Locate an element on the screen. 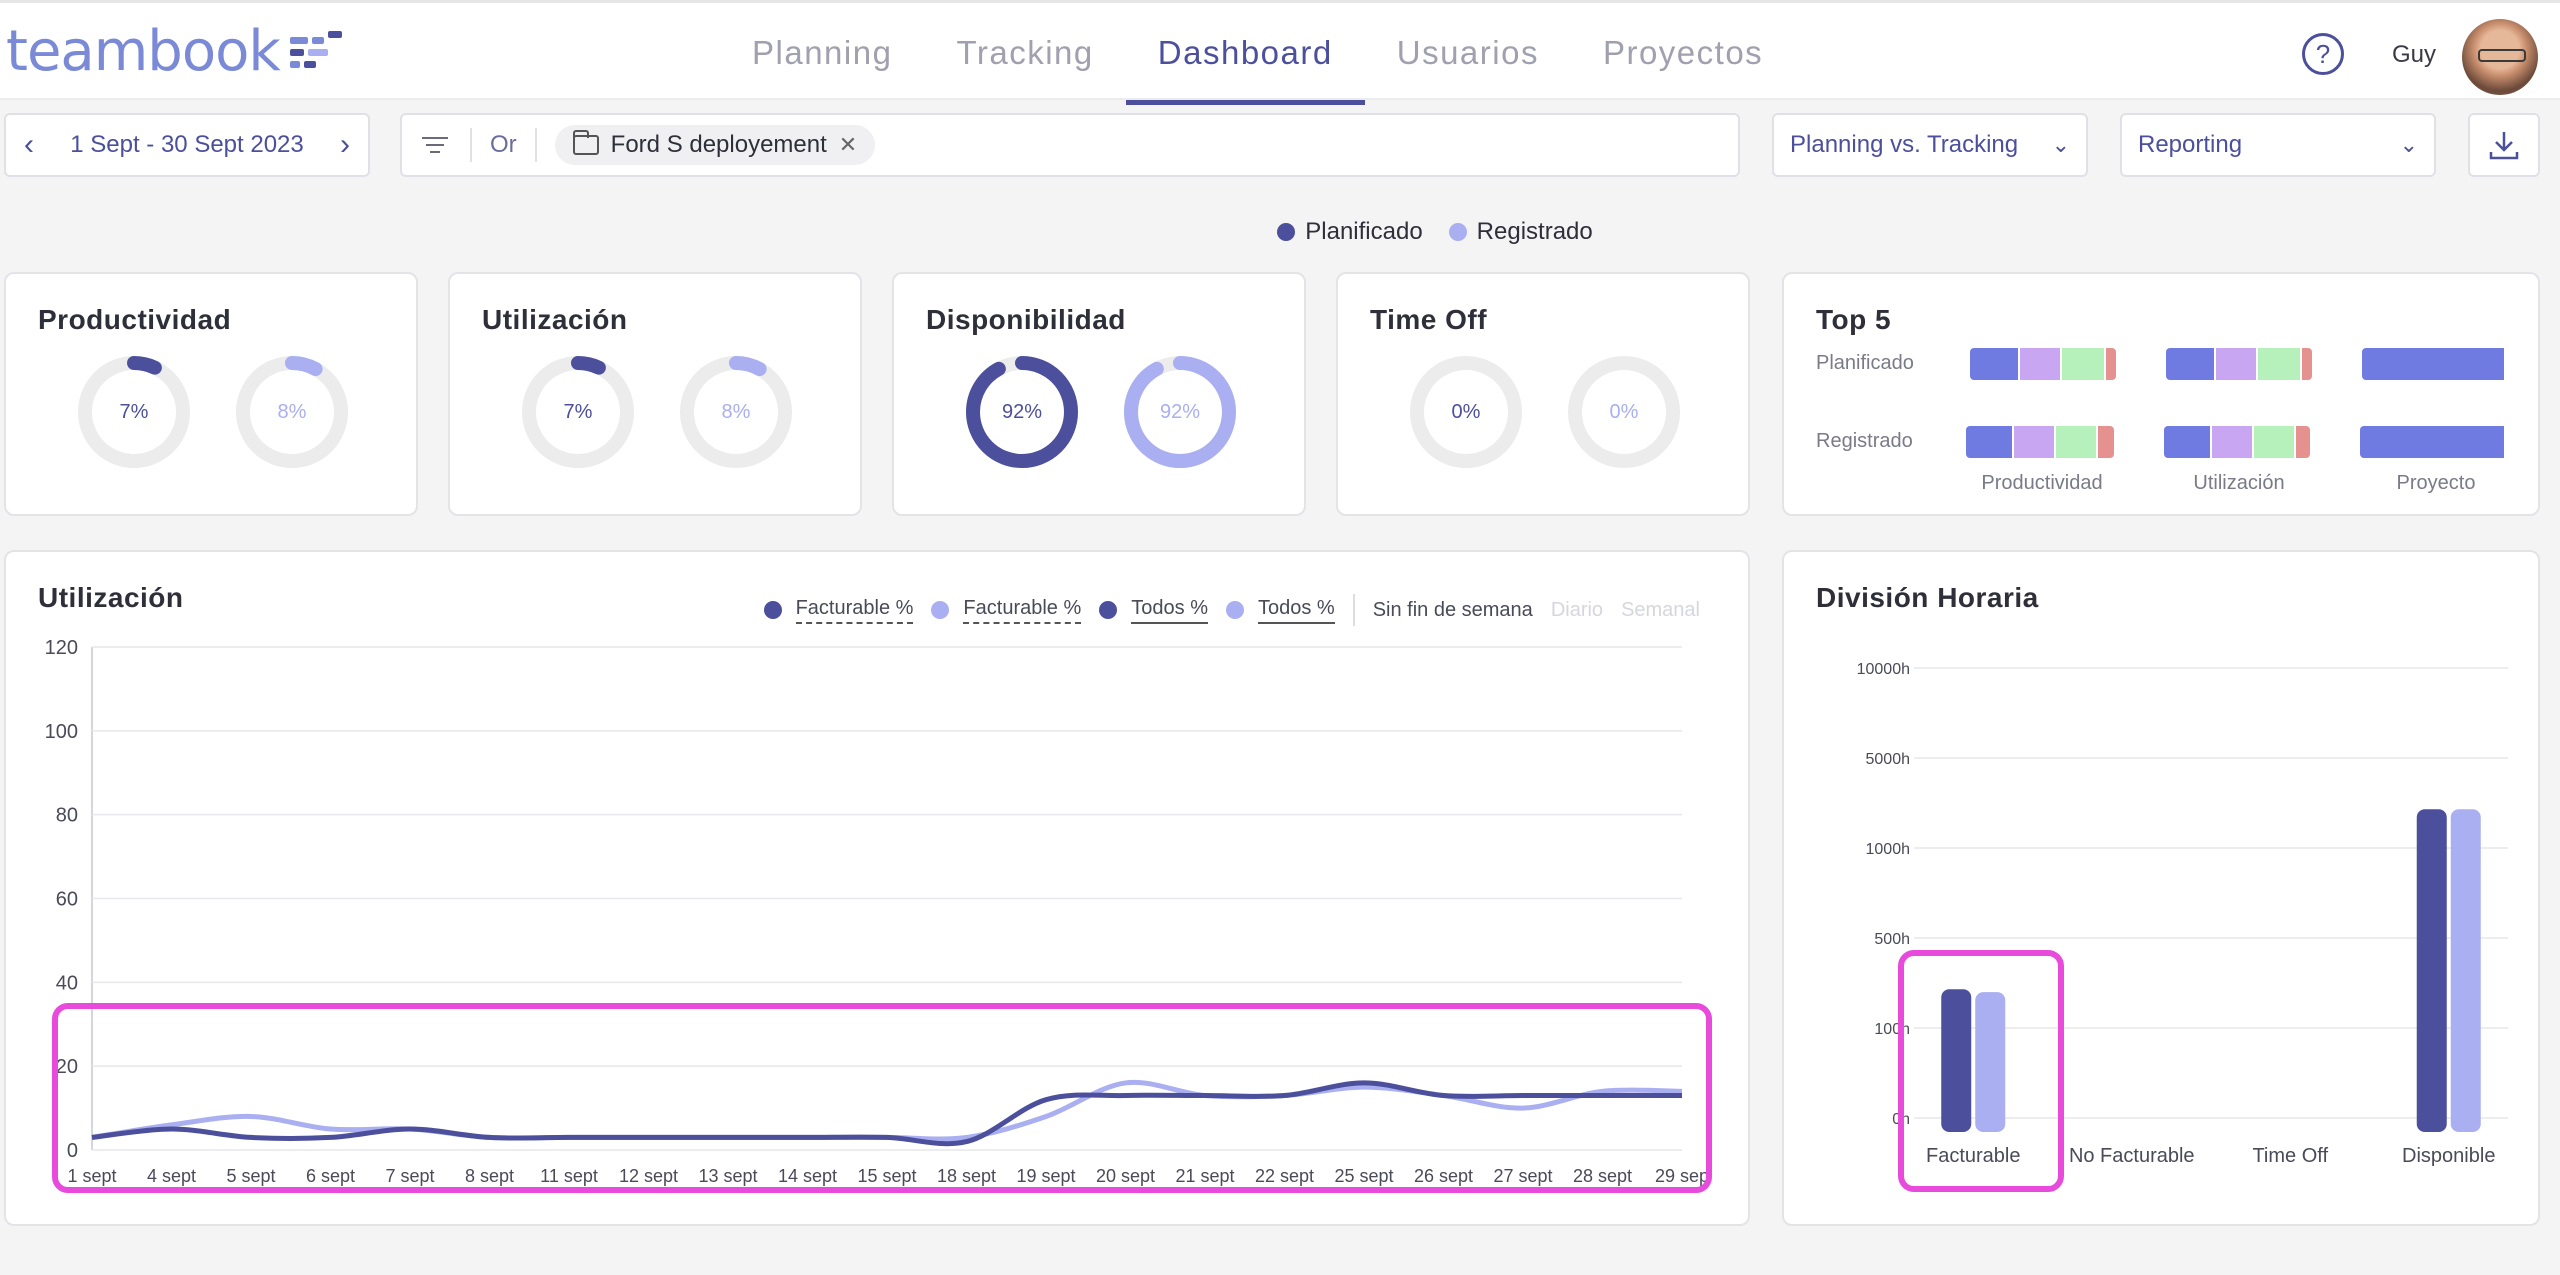 The image size is (2560, 1275). x-category-label: Facturable is located at coordinates (1973, 1156).